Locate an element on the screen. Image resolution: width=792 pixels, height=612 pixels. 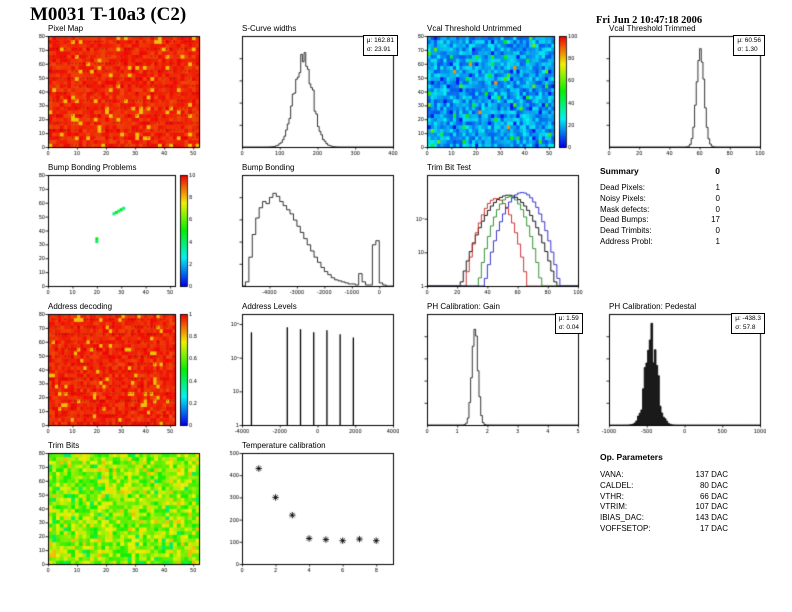
summary-label: Noisy Pixels: is located at coordinates (623, 198).